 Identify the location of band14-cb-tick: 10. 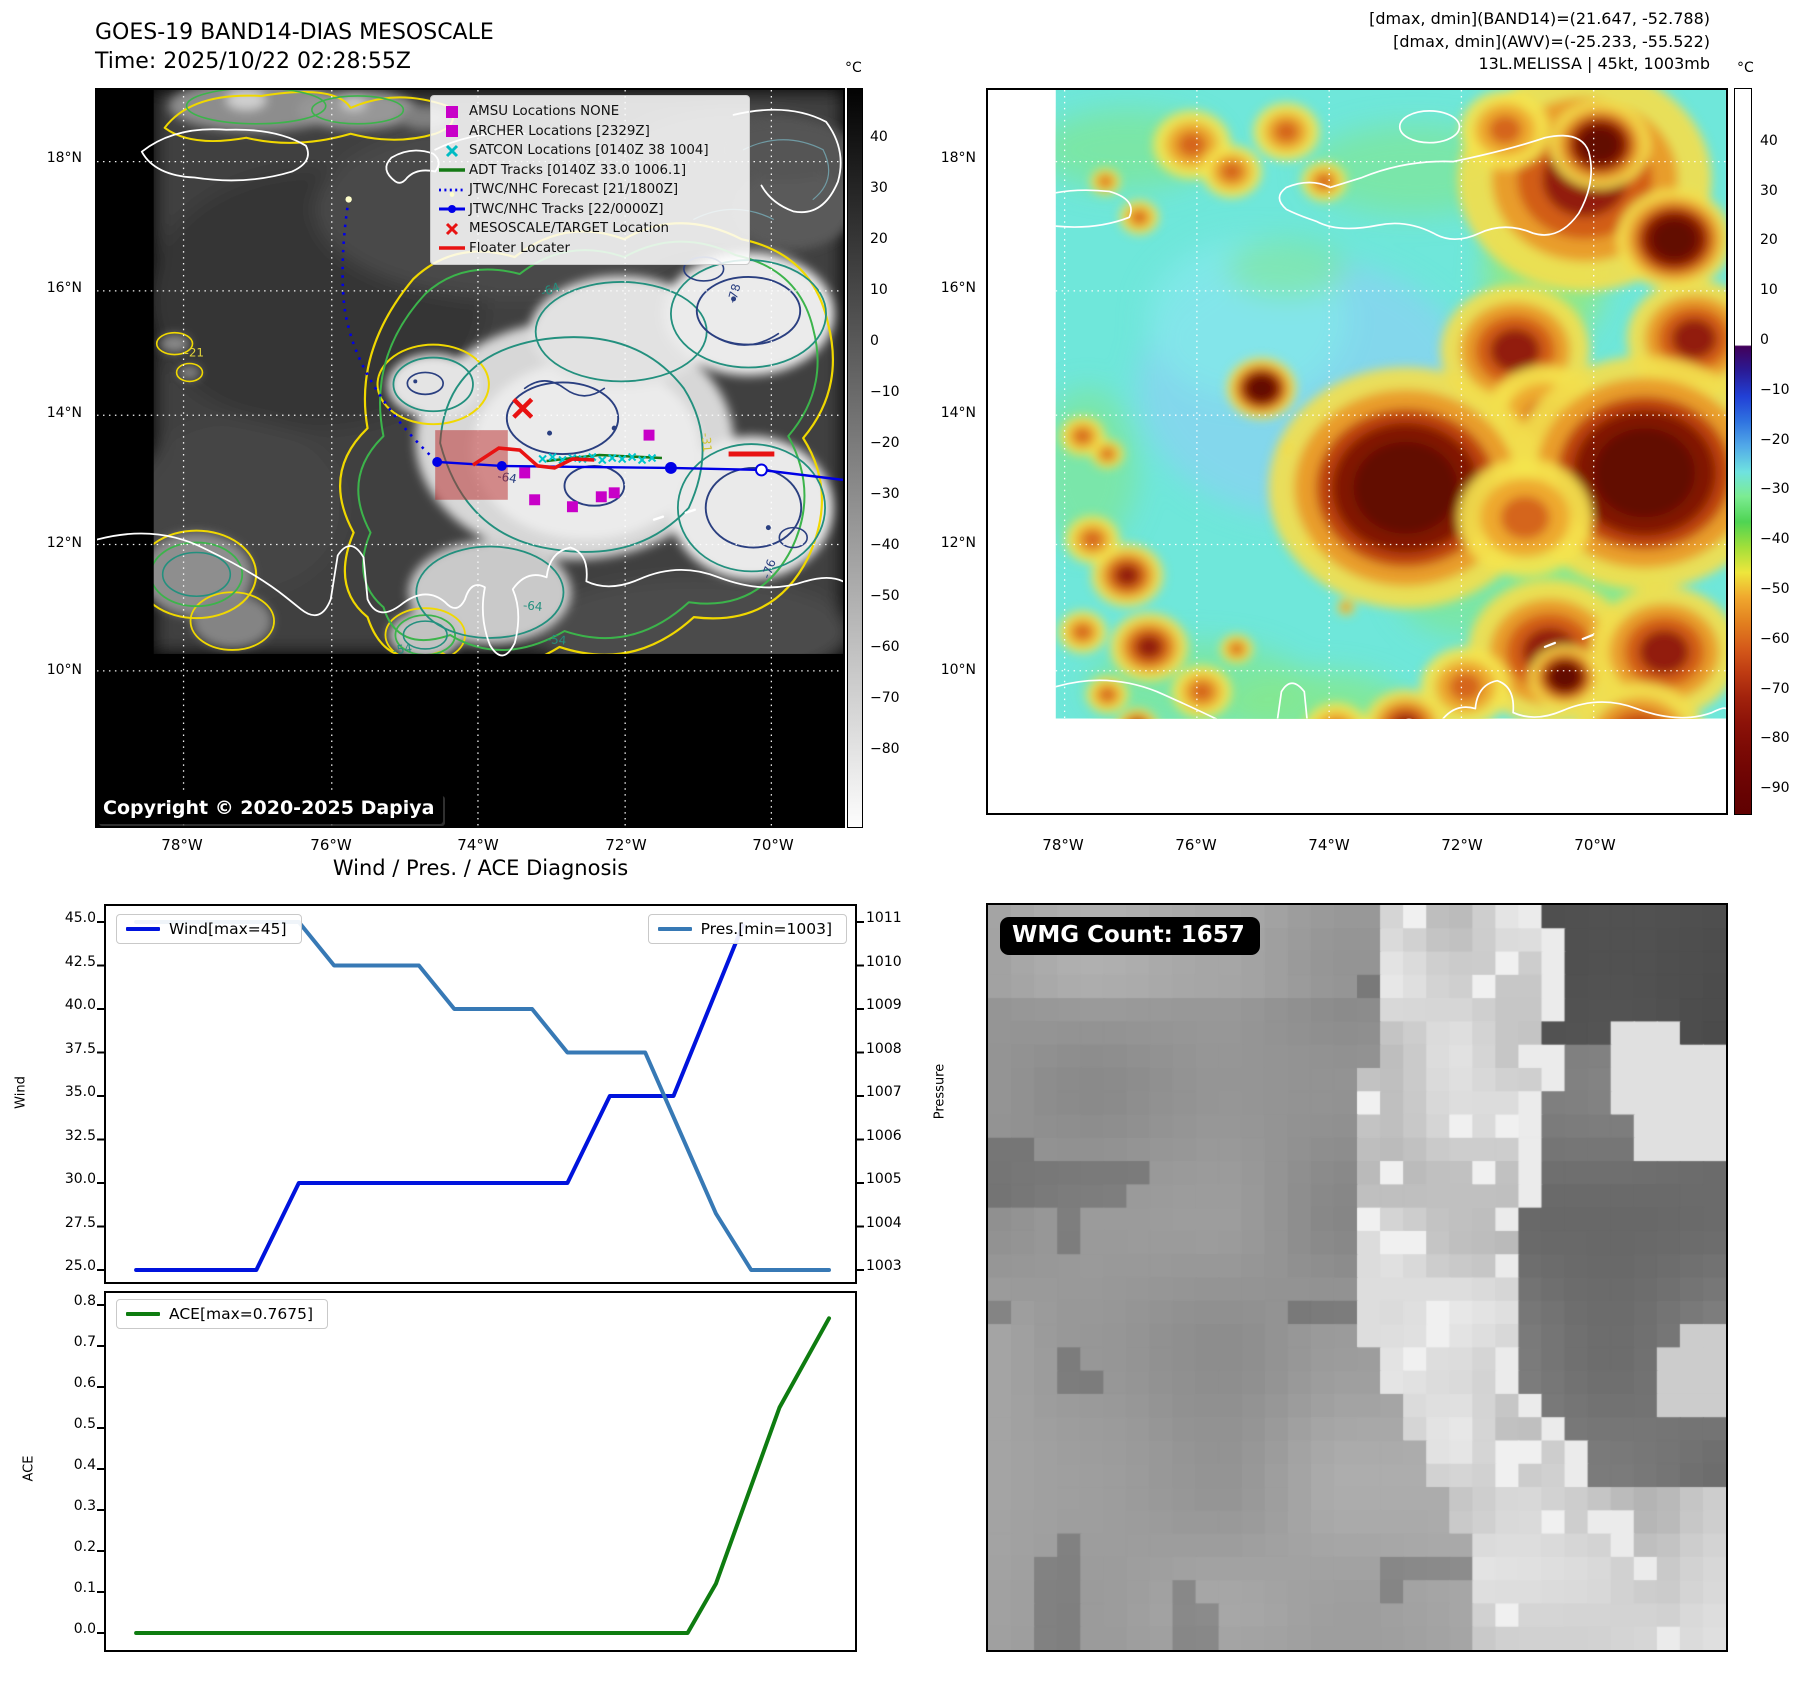
(879, 290).